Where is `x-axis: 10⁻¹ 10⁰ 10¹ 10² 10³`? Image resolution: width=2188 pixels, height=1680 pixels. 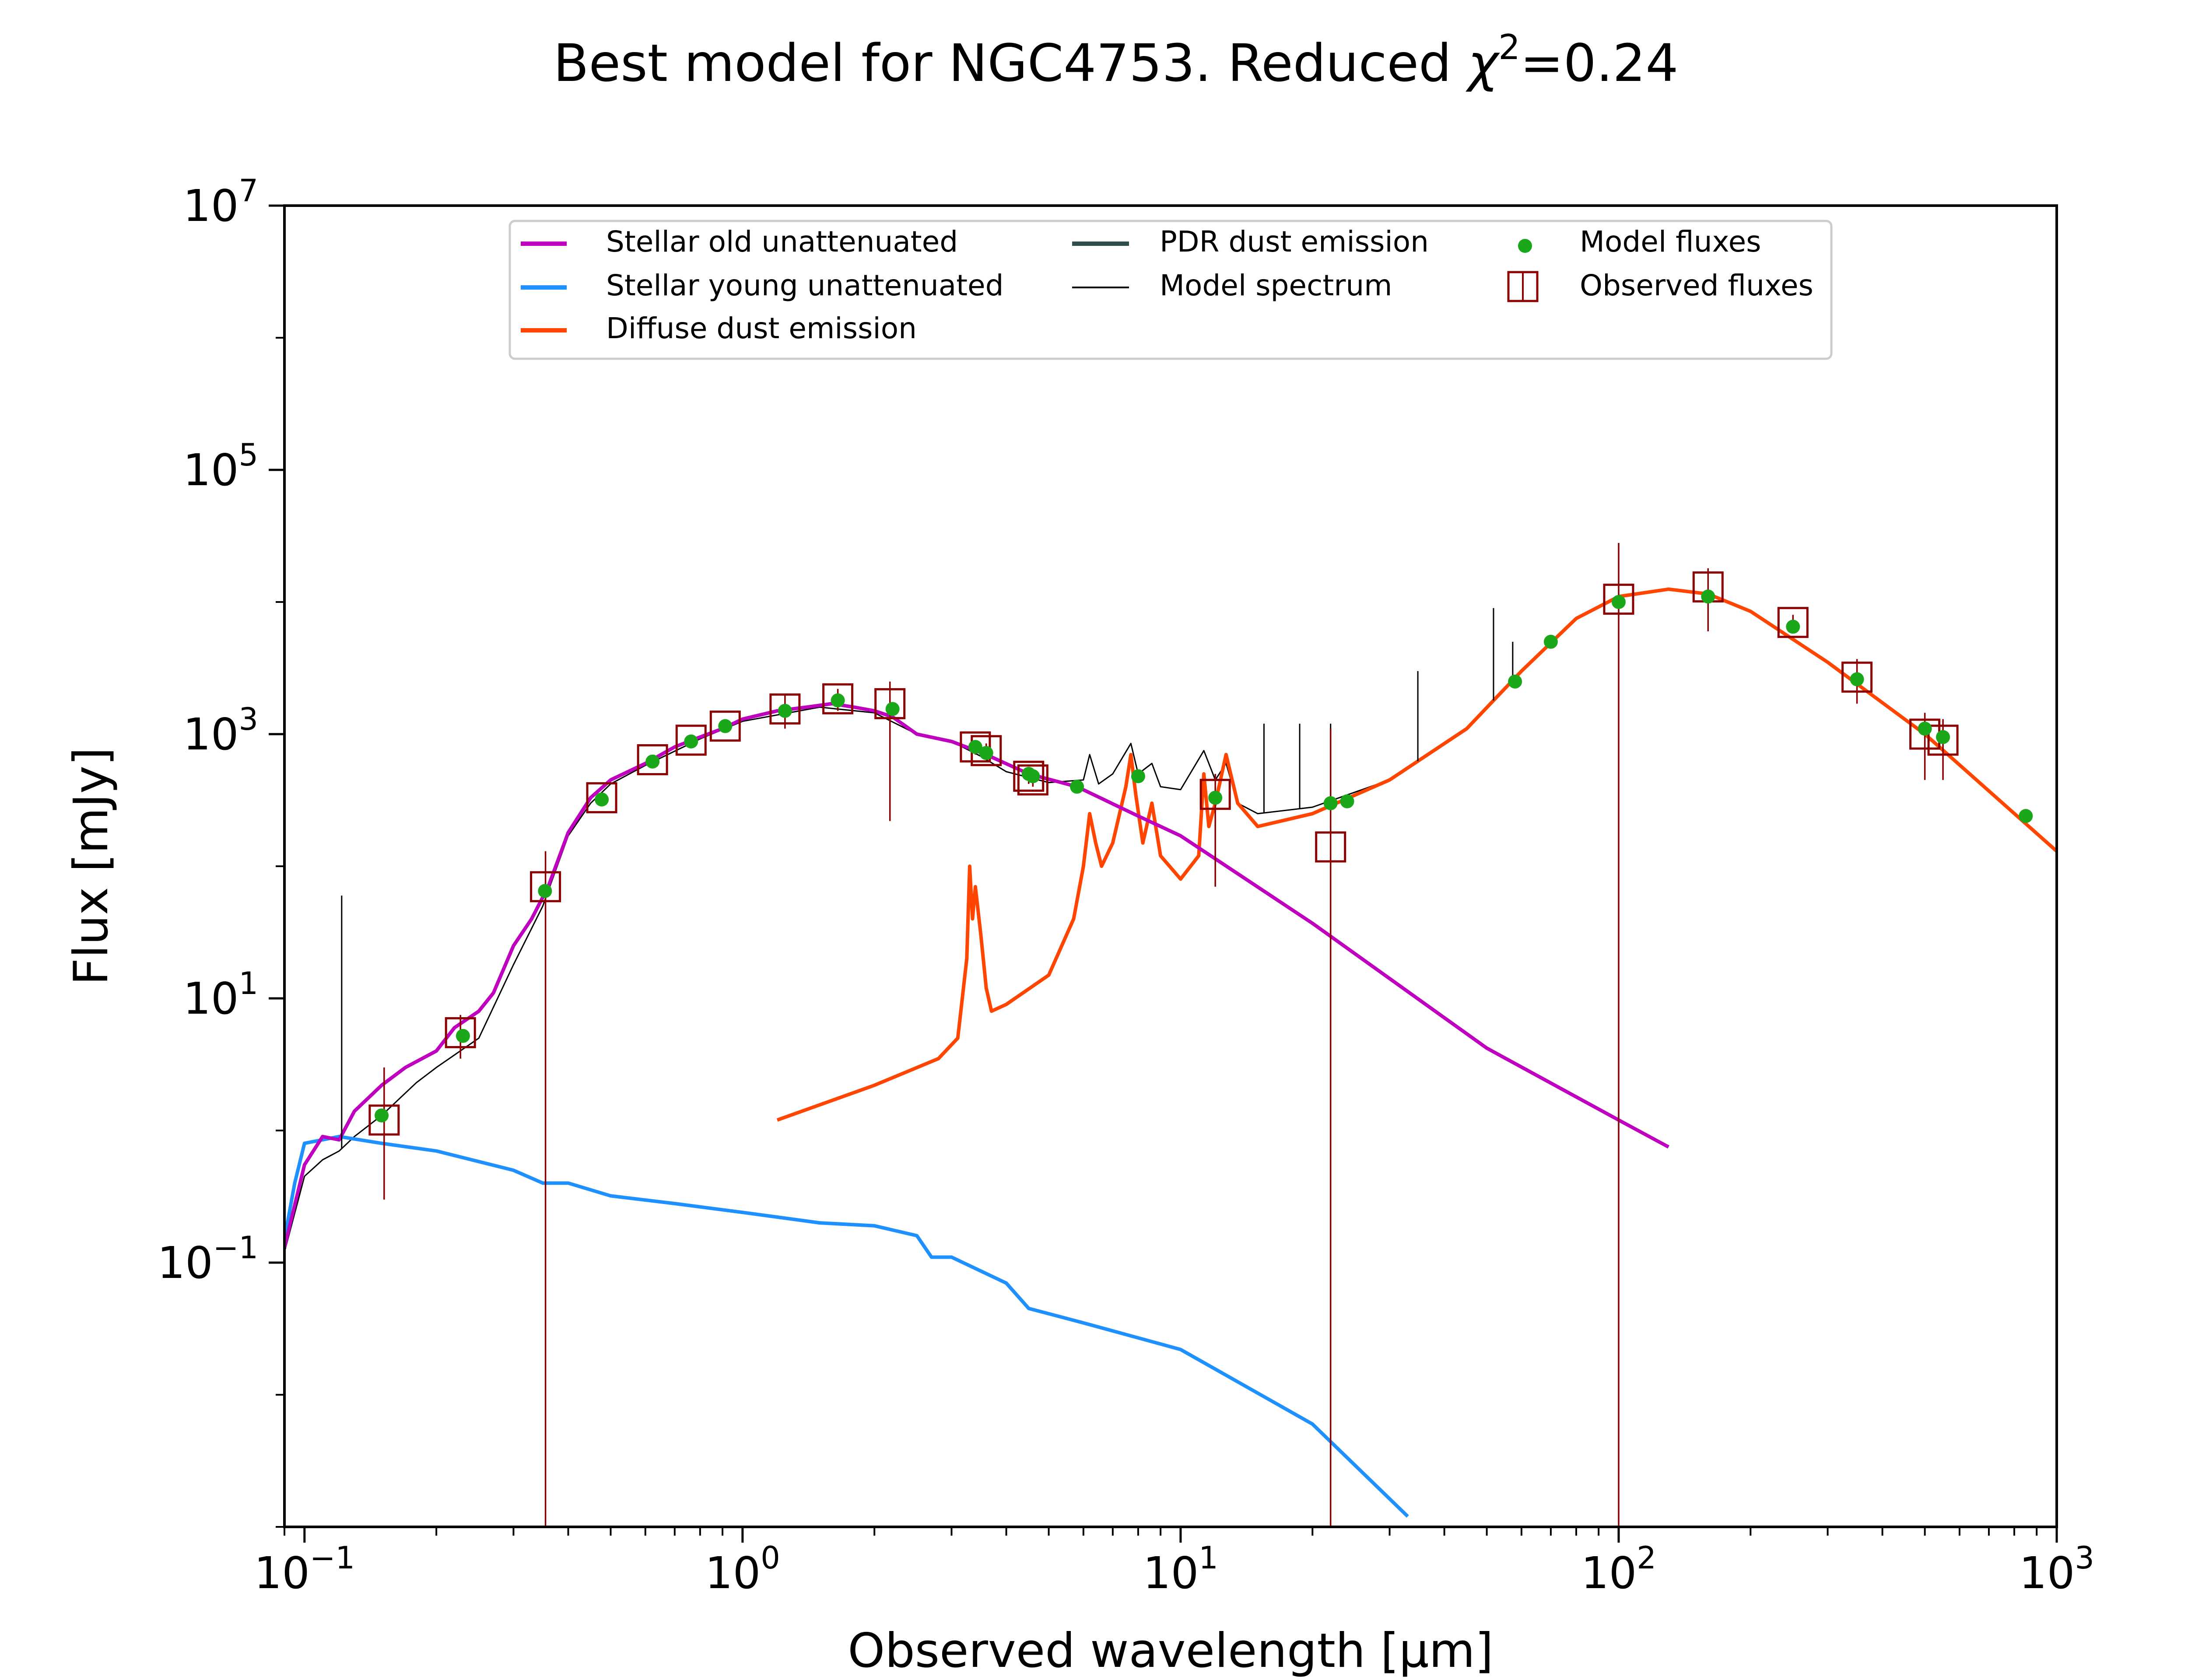
x-axis: 10⁻¹ 10⁰ 10¹ 10² 10³ is located at coordinates (1174, 1563).